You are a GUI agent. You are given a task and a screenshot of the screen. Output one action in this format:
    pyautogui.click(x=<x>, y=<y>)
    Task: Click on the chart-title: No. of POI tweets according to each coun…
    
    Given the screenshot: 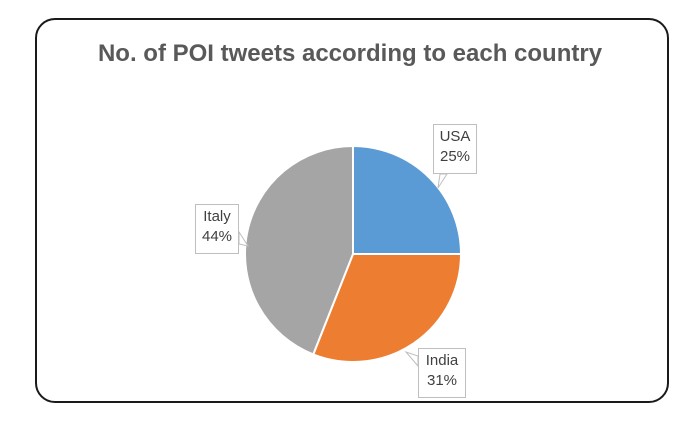 What is the action you would take?
    pyautogui.click(x=350, y=53)
    